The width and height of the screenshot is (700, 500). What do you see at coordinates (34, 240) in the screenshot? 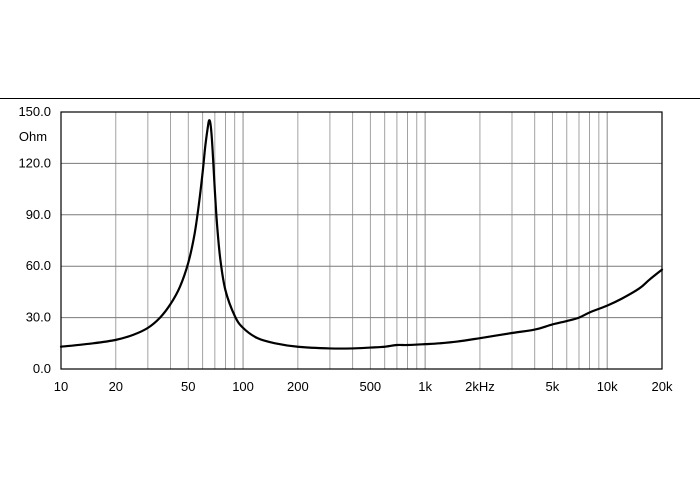
I see `y-tick-labels: 0.0 30.0 60.0 90.0 120.0 150.0` at bounding box center [34, 240].